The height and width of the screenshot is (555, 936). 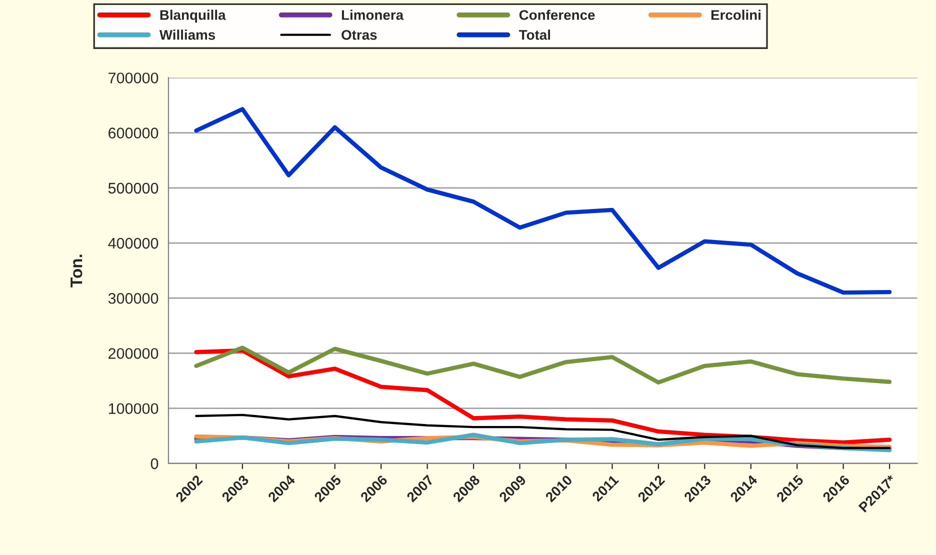 I want to click on y-tick-label: 0, so click(x=154, y=464).